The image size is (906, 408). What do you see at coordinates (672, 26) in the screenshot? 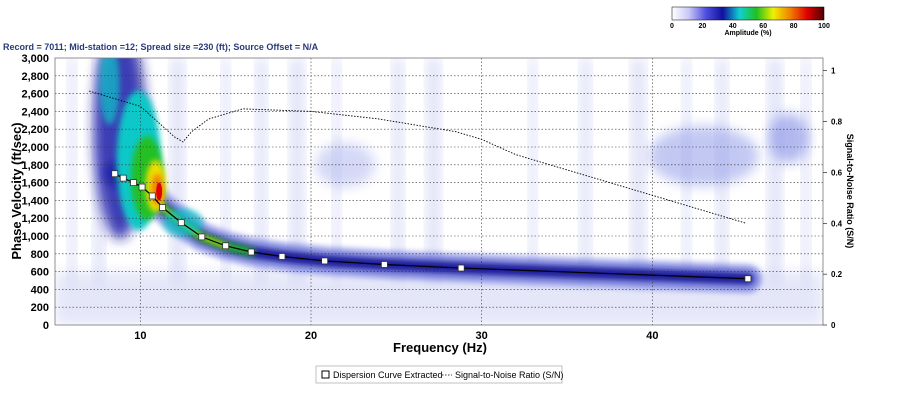
I see `colorbar-tick-label: 0` at bounding box center [672, 26].